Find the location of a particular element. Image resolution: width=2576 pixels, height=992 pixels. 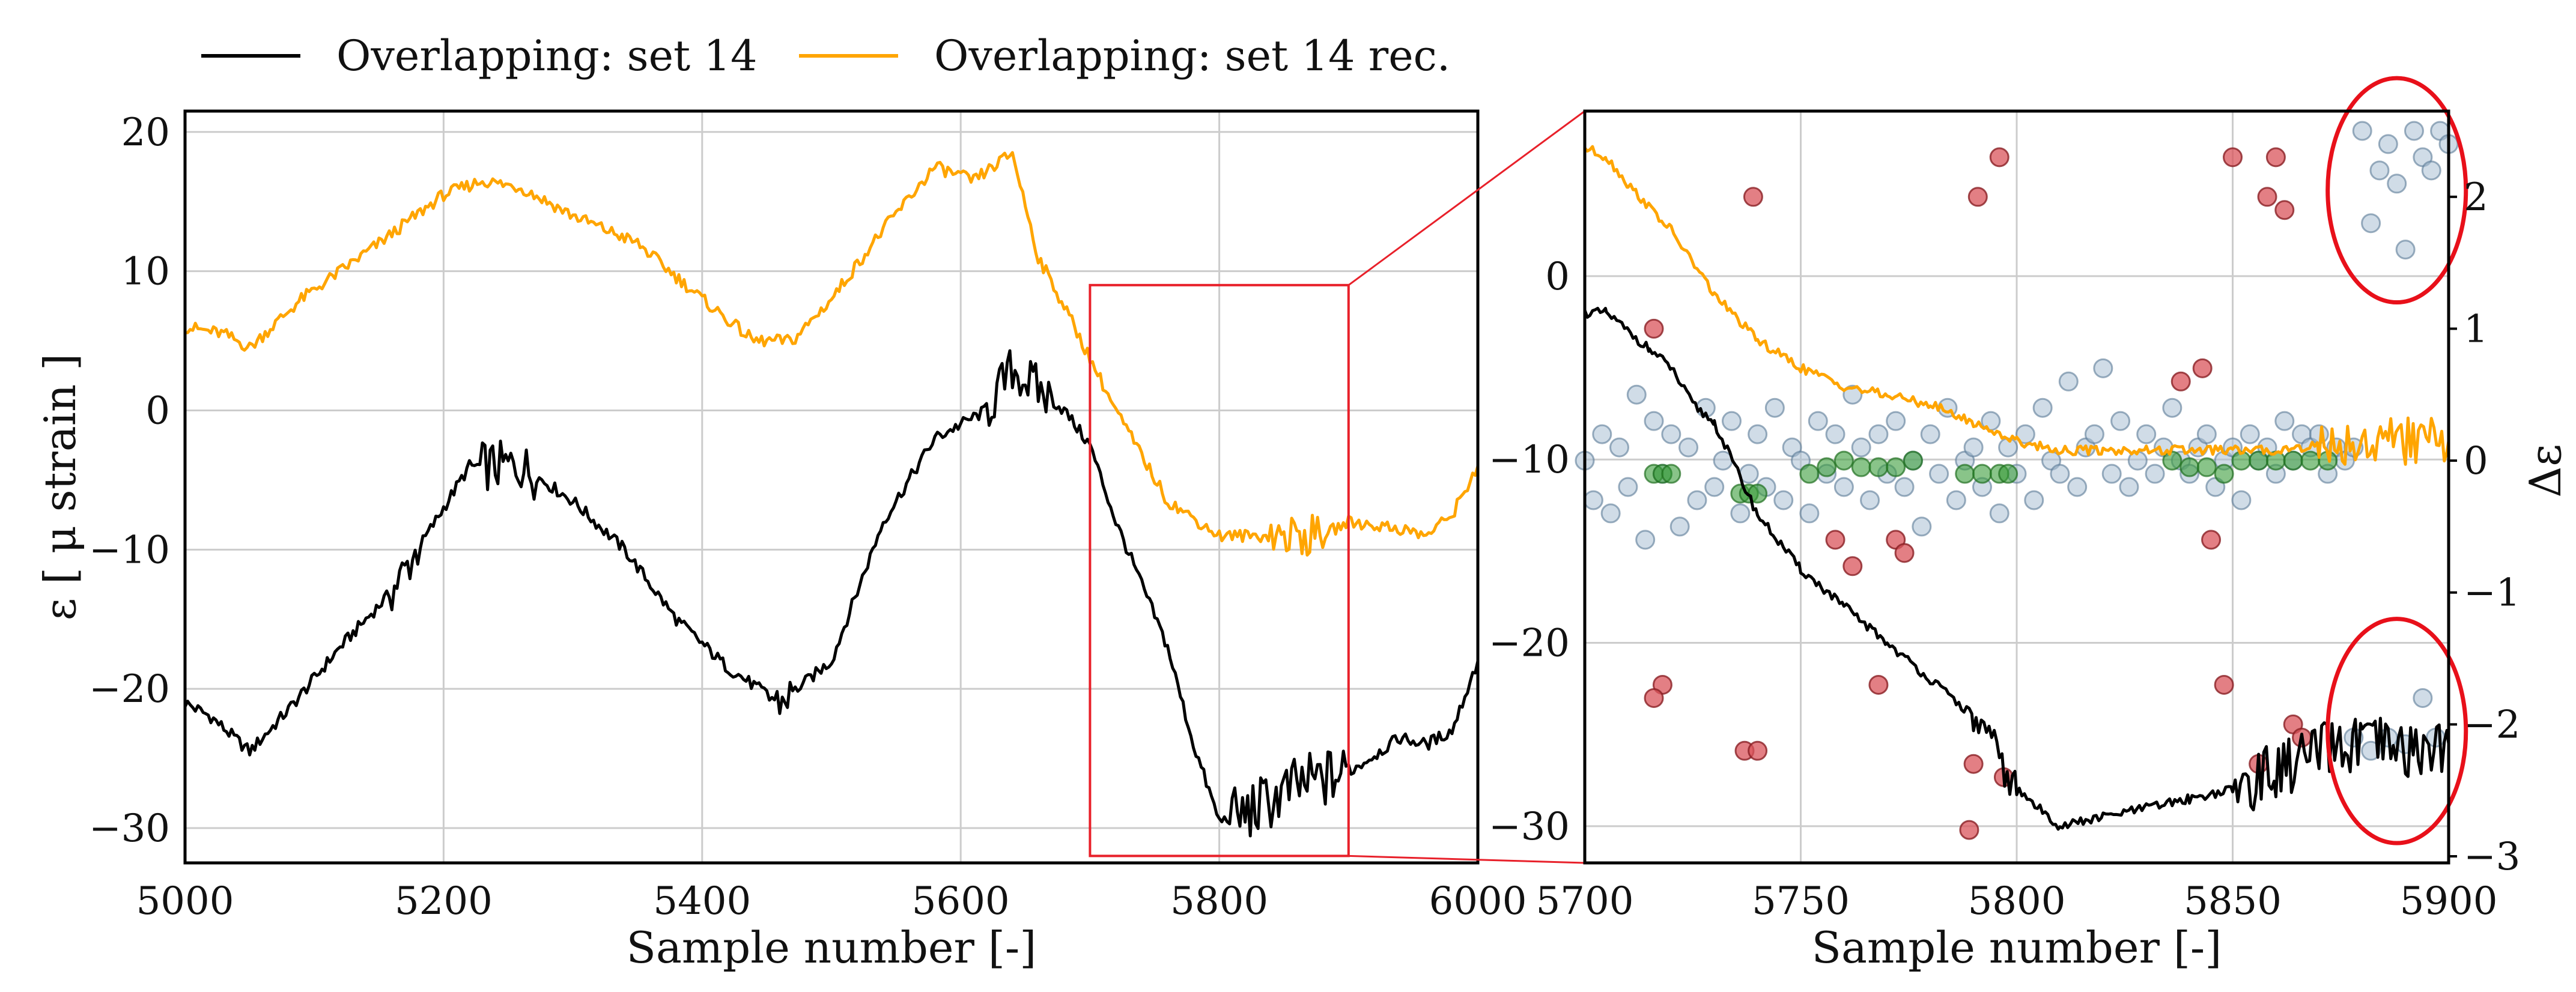

left-y-axis-label: ε [ μ strain ] is located at coordinates (60, 487).